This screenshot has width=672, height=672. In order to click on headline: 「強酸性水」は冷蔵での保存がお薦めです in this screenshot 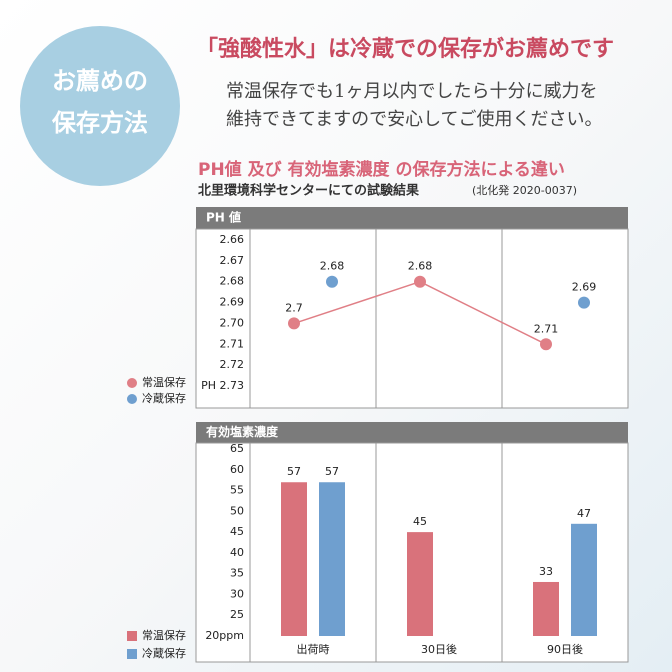, I will do `click(405, 49)`.